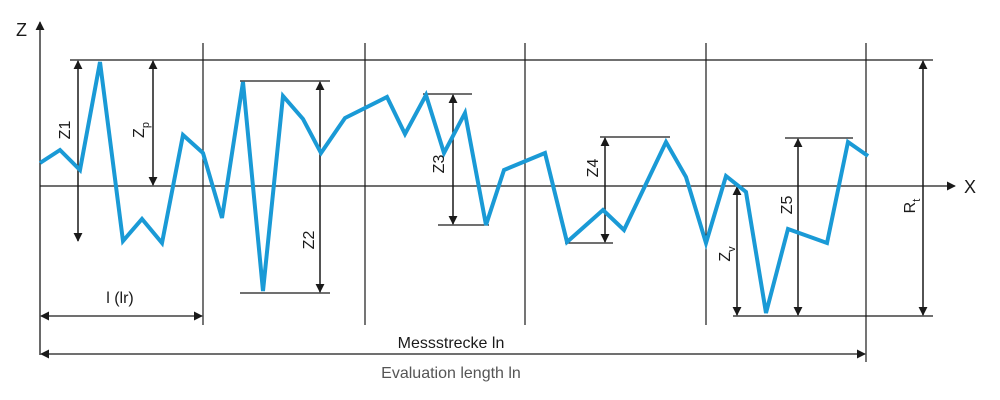 The width and height of the screenshot is (1000, 400). I want to click on svg-text: Zv, so click(727, 254).